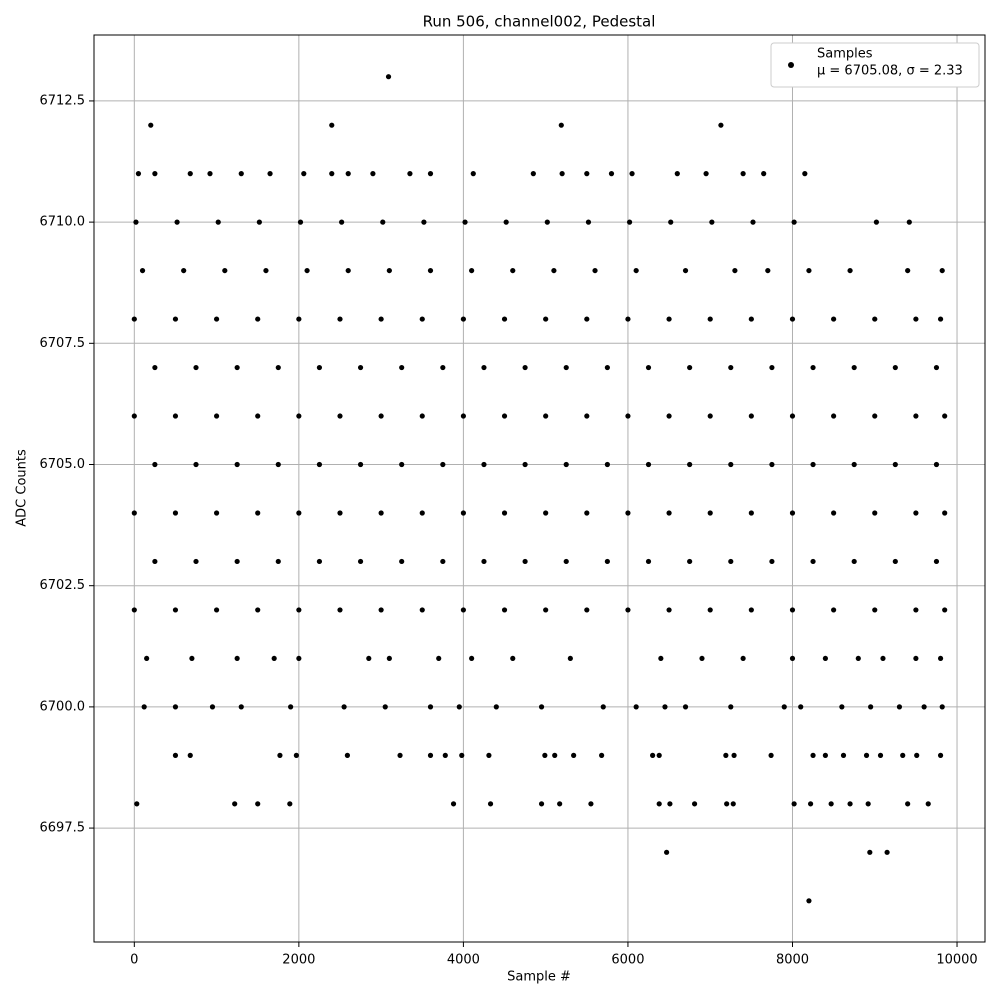 This screenshot has height=1000, width=1000. What do you see at coordinates (791, 65) in the screenshot?
I see `legend-marker` at bounding box center [791, 65].